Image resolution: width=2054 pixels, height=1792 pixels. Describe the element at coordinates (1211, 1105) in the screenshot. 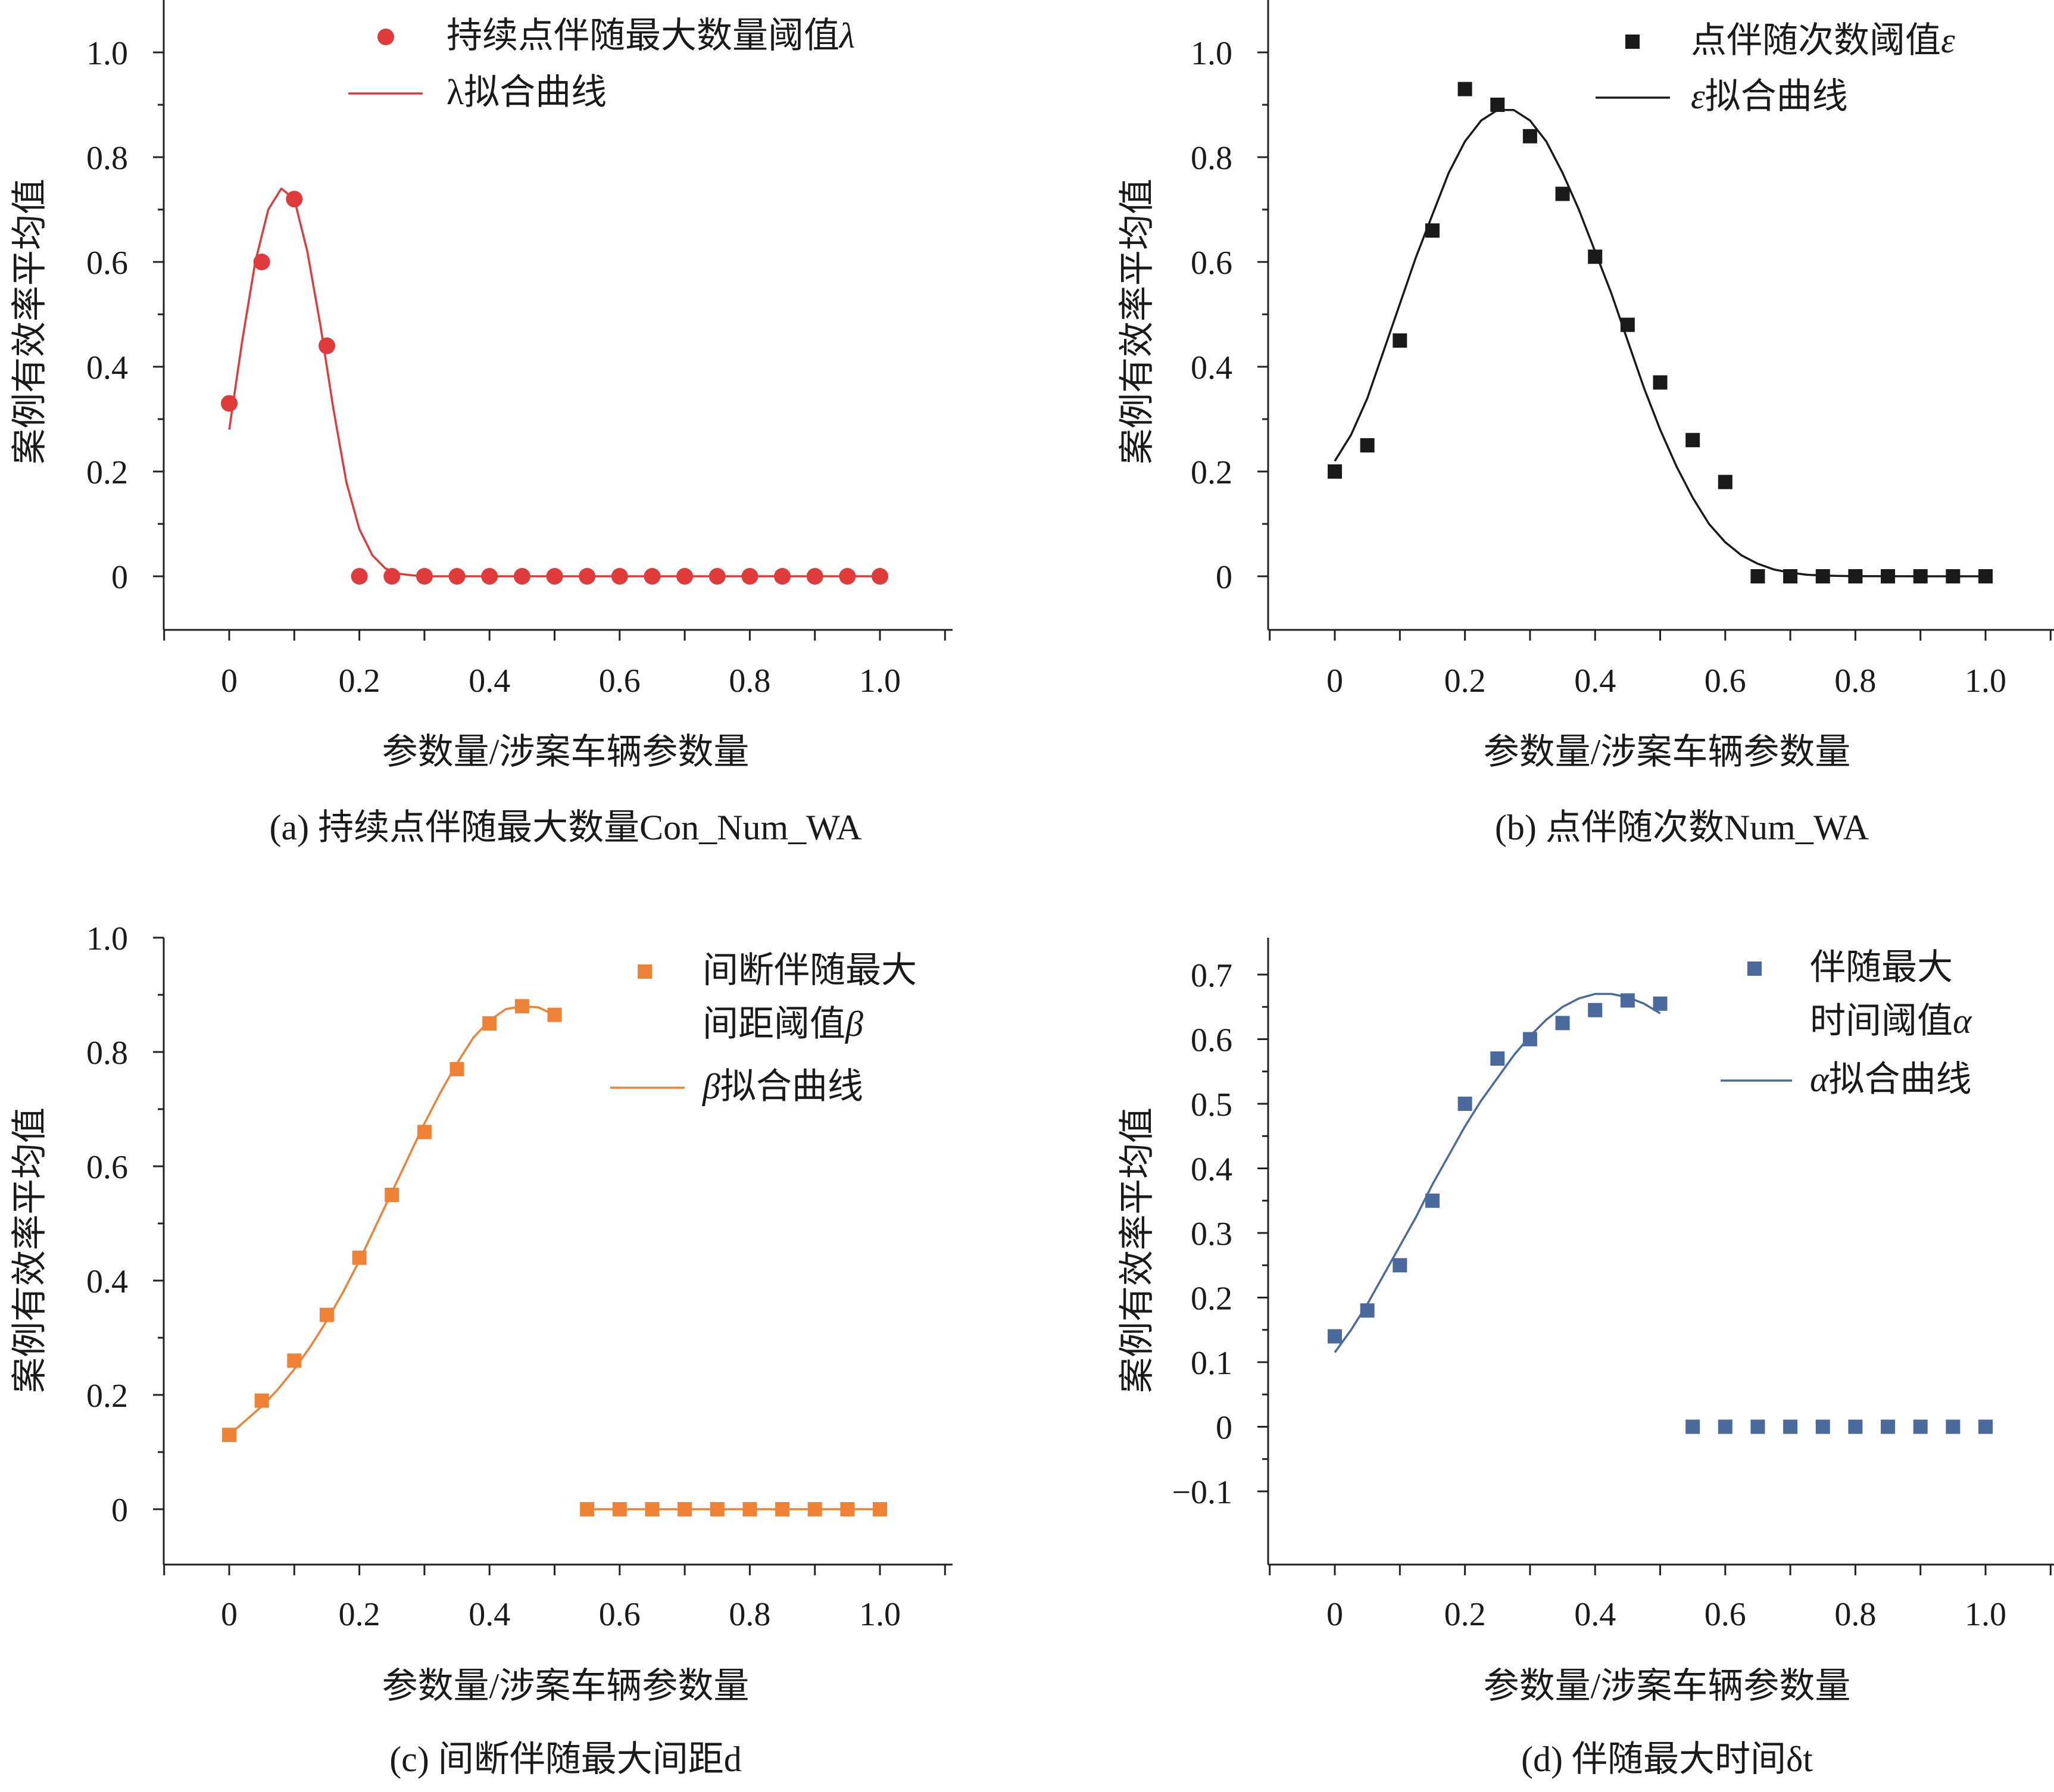

I see `y-tick-label: 0.5` at that location.